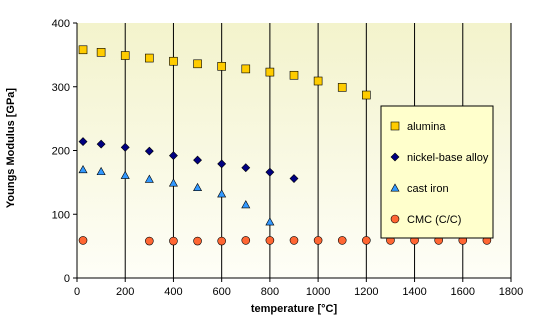 The height and width of the screenshot is (320, 537). I want to click on y-tick-label: 100, so click(61, 215).